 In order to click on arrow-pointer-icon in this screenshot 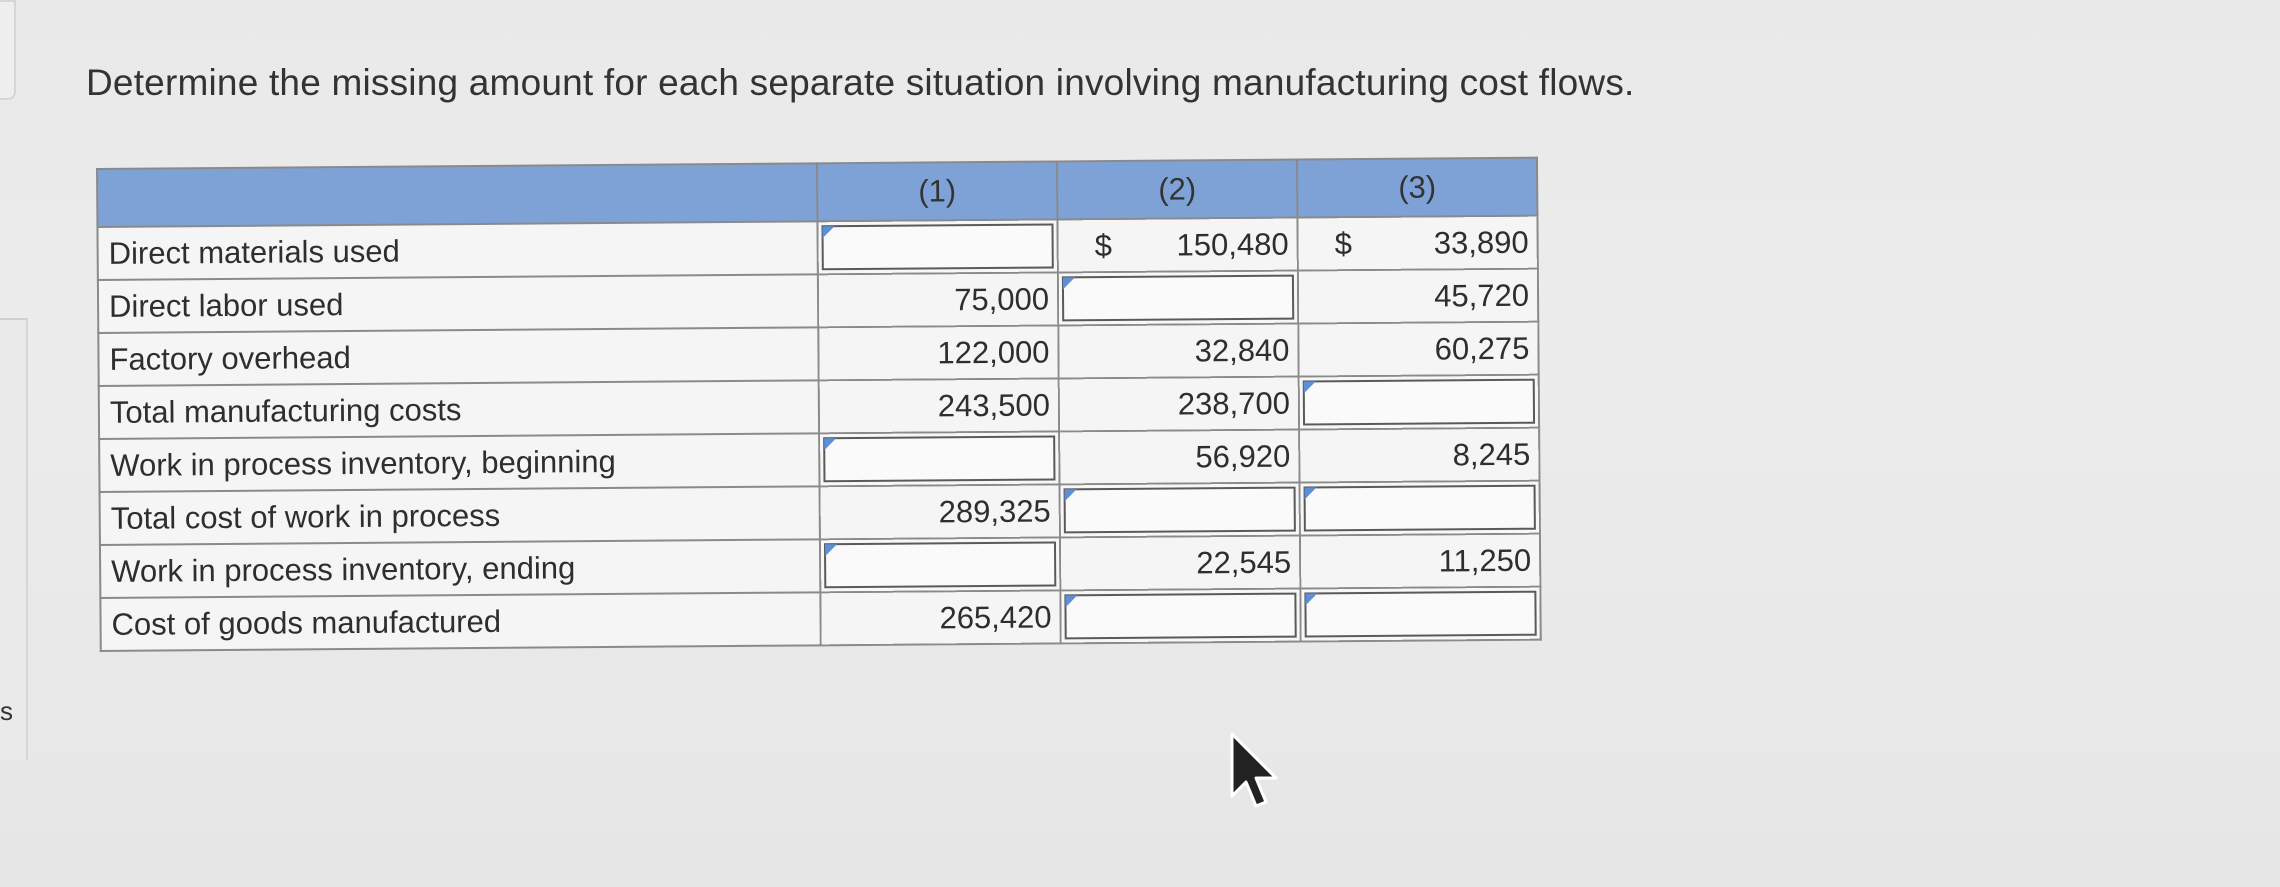, I will do `click(1254, 770)`.